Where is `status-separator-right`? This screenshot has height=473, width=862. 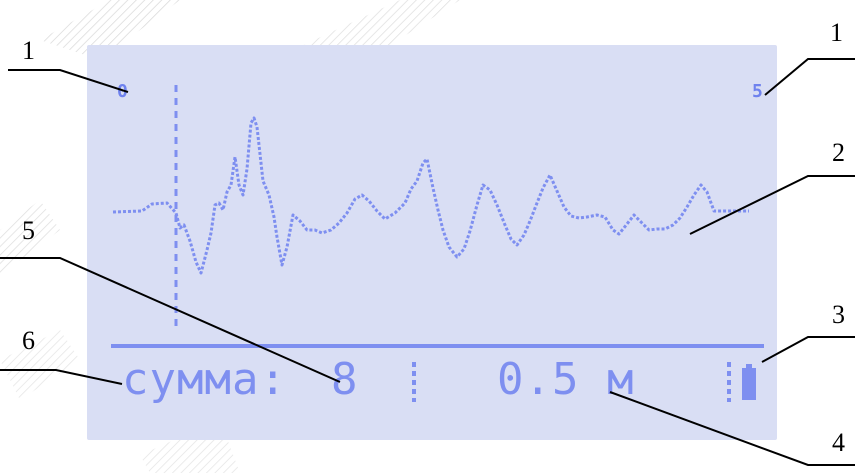
status-separator-right is located at coordinates (729, 382).